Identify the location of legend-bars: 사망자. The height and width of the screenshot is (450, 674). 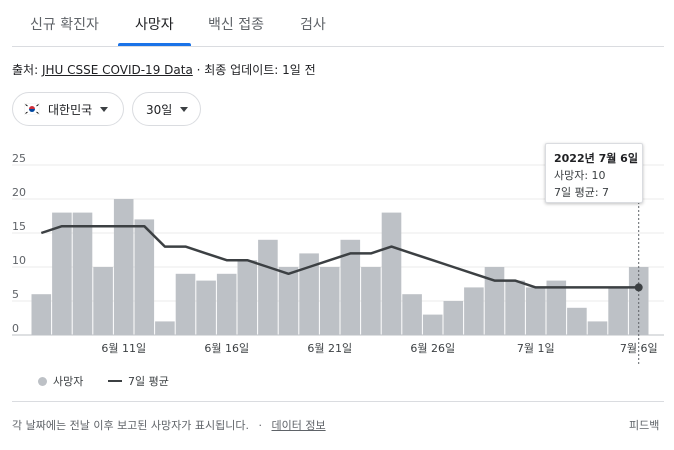
(60, 381).